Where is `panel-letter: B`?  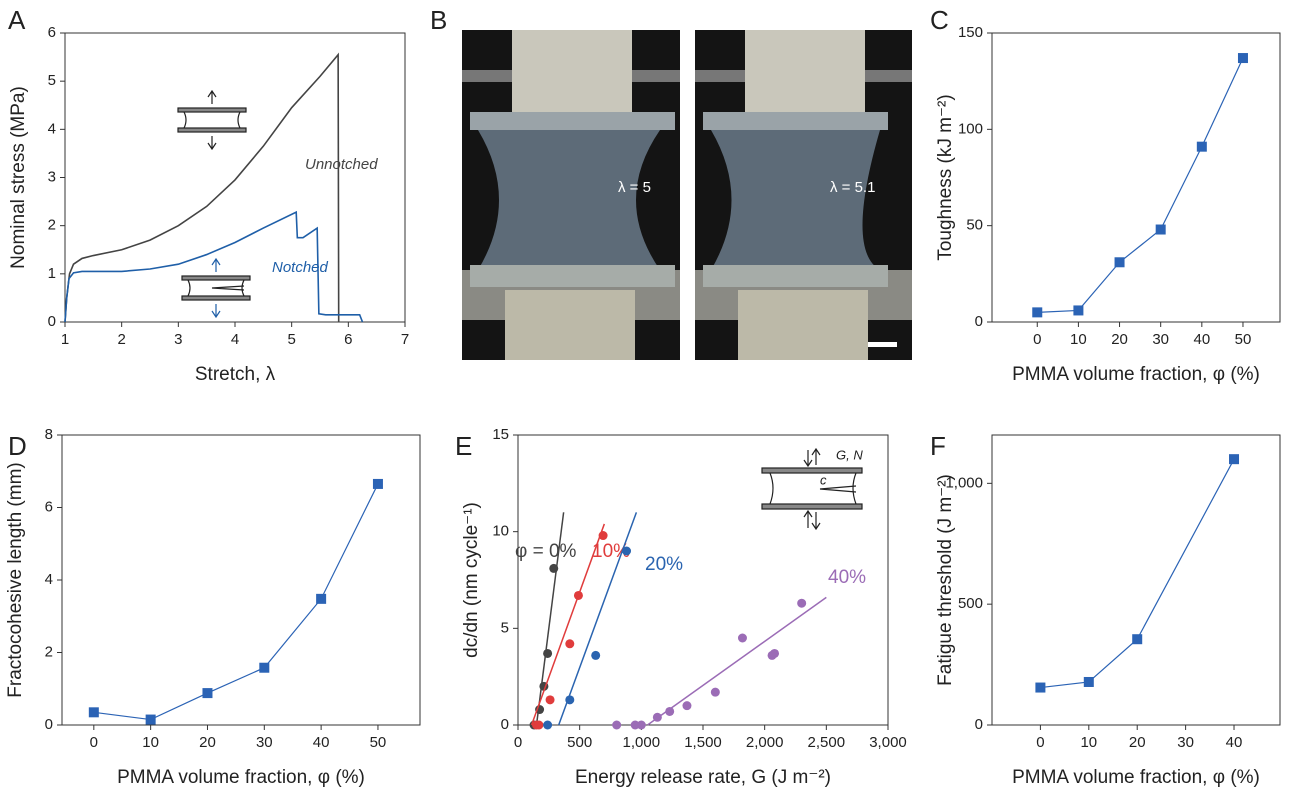 panel-letter: B is located at coordinates (438, 20).